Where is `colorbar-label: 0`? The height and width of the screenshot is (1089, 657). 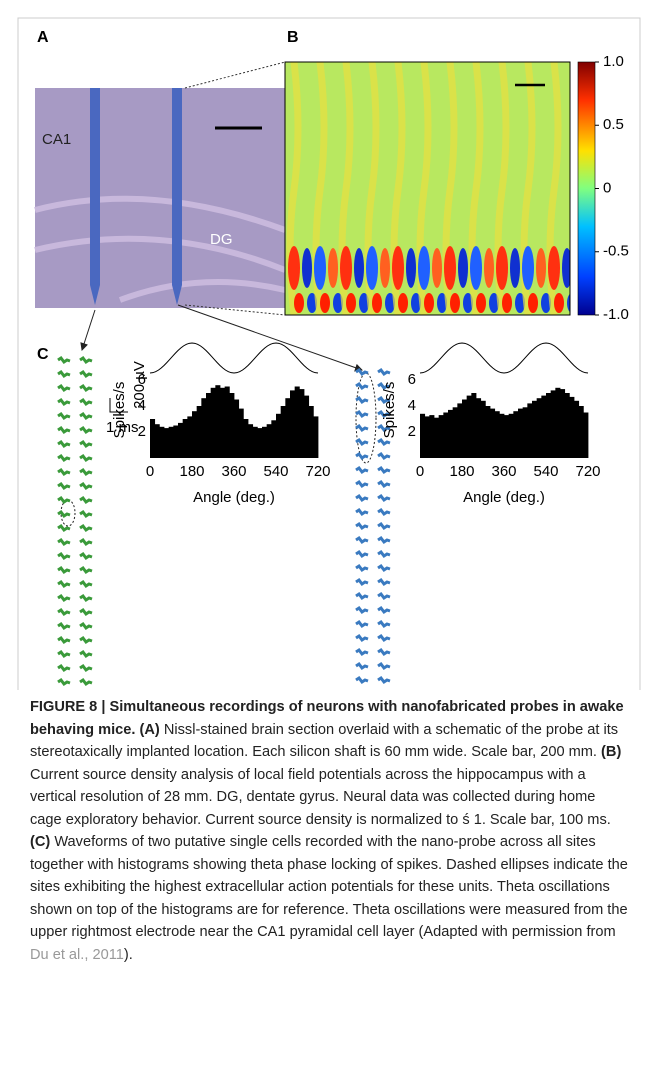 colorbar-label: 0 is located at coordinates (607, 187).